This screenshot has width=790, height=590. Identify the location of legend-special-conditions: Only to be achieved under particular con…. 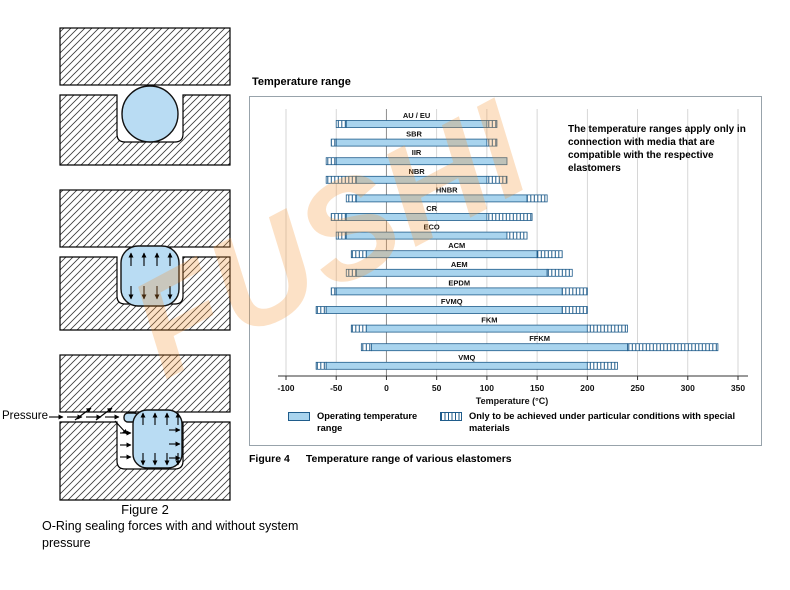
(601, 422).